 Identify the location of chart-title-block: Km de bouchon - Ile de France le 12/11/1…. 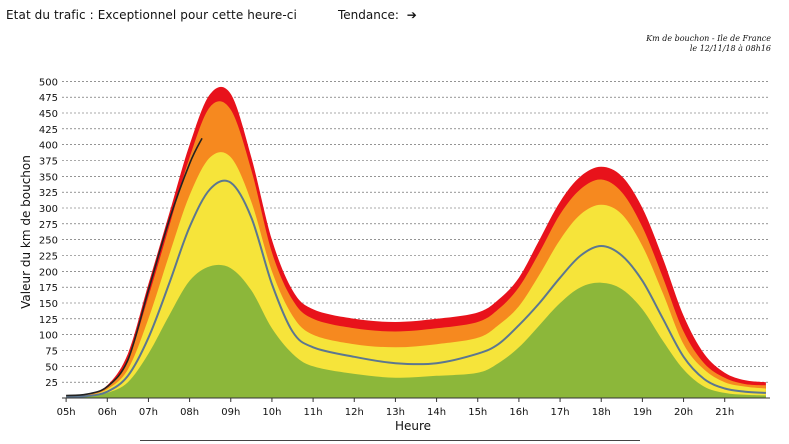
(708, 44).